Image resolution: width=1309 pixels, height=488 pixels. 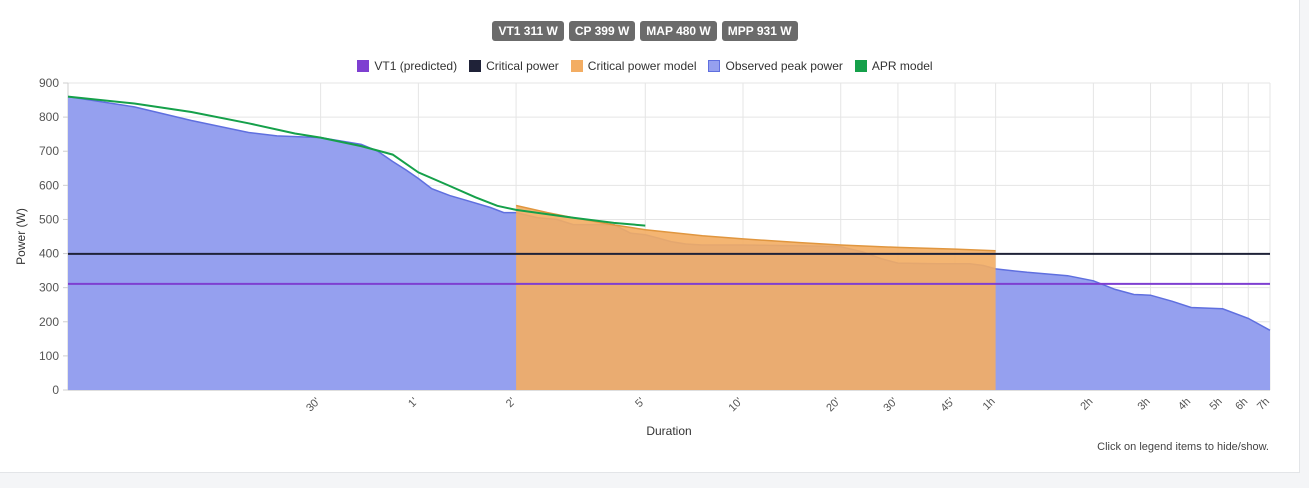 I want to click on x-tick-label: 45', so click(x=948, y=405).